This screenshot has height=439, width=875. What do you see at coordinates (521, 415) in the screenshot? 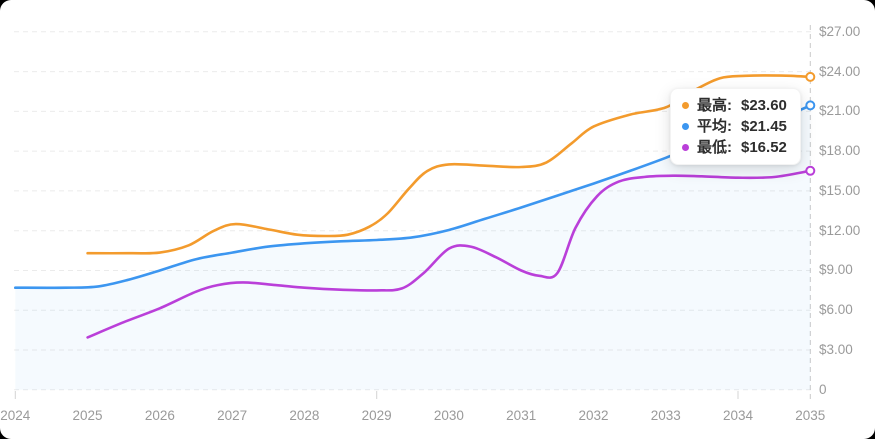
I see `x-axis-label: 2031` at bounding box center [521, 415].